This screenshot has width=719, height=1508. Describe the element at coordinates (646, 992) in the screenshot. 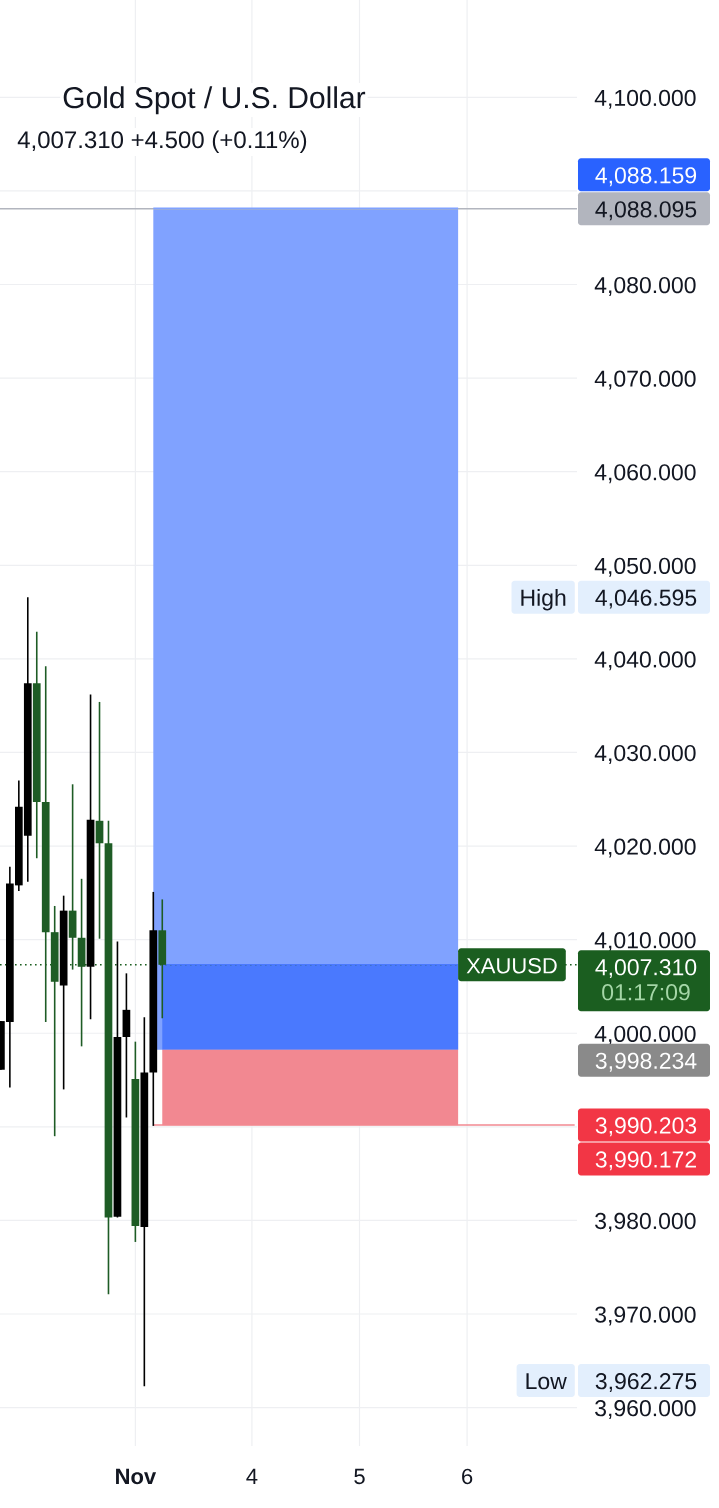

I see `text: 01:17:09` at that location.